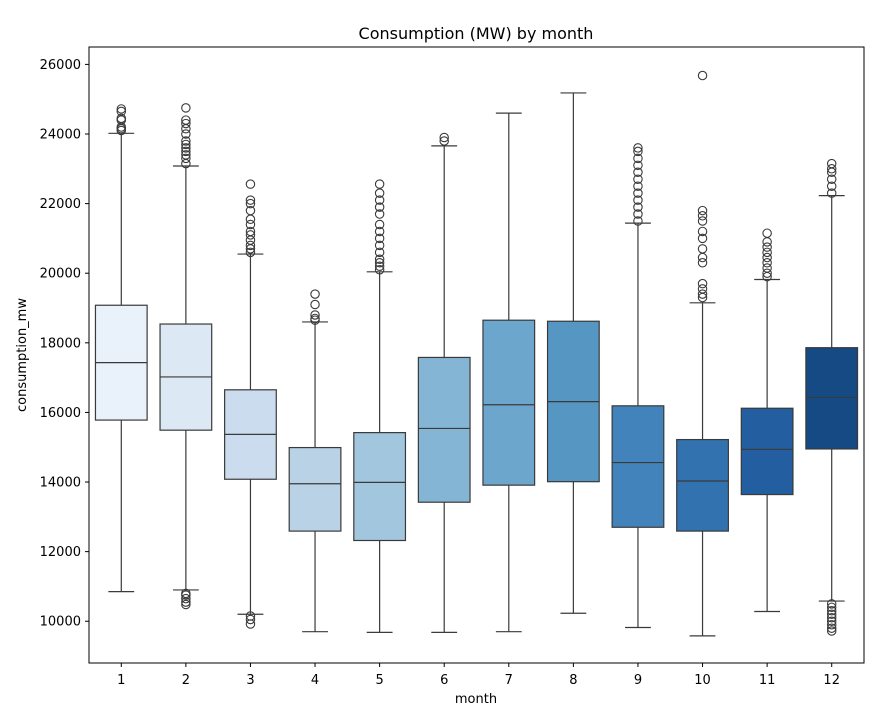 The image size is (884, 716). I want to click on y-tick-label: 24000, so click(60, 135).